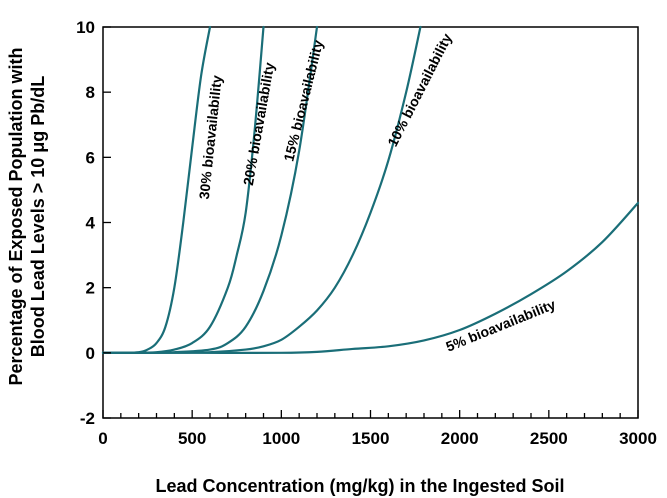  I want to click on x-tick-label: 2000, so click(460, 438).